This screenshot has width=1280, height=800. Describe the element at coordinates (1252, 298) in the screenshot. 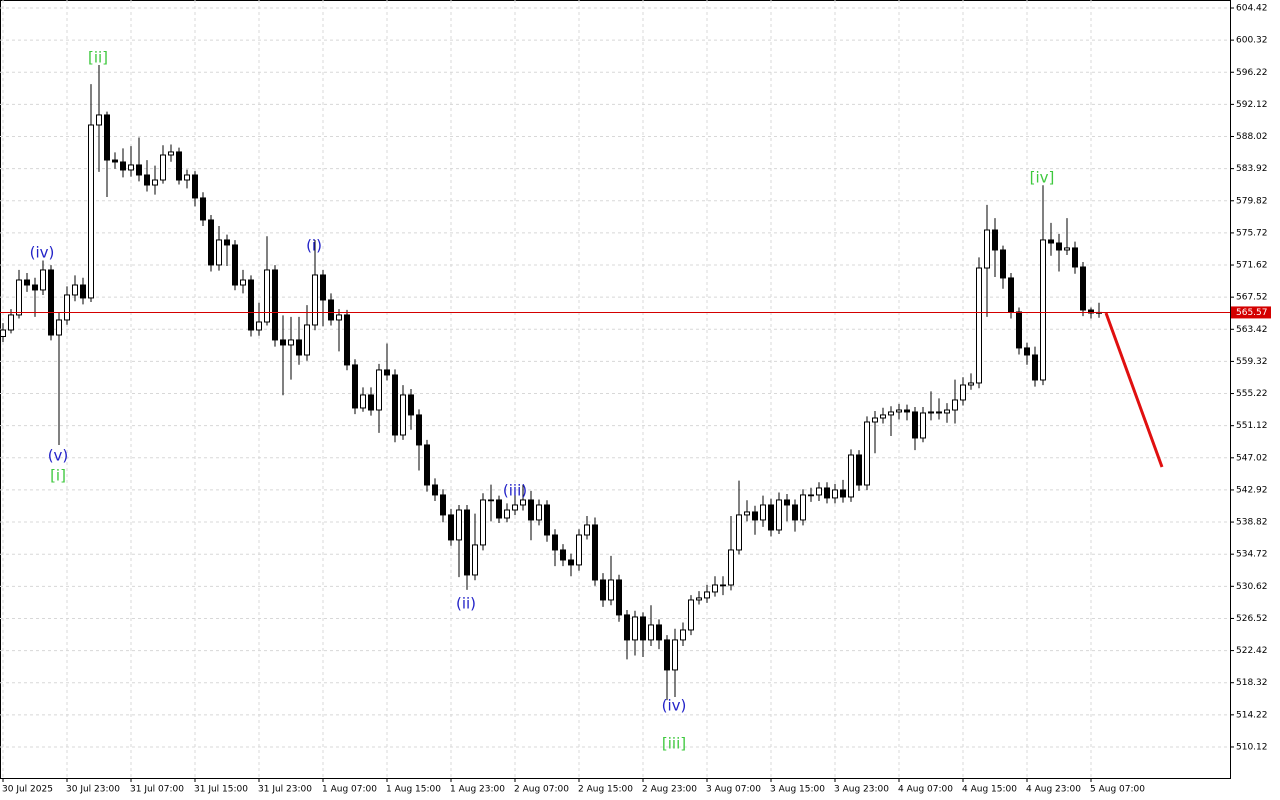

I see `y-tick-label: 567.52` at that location.